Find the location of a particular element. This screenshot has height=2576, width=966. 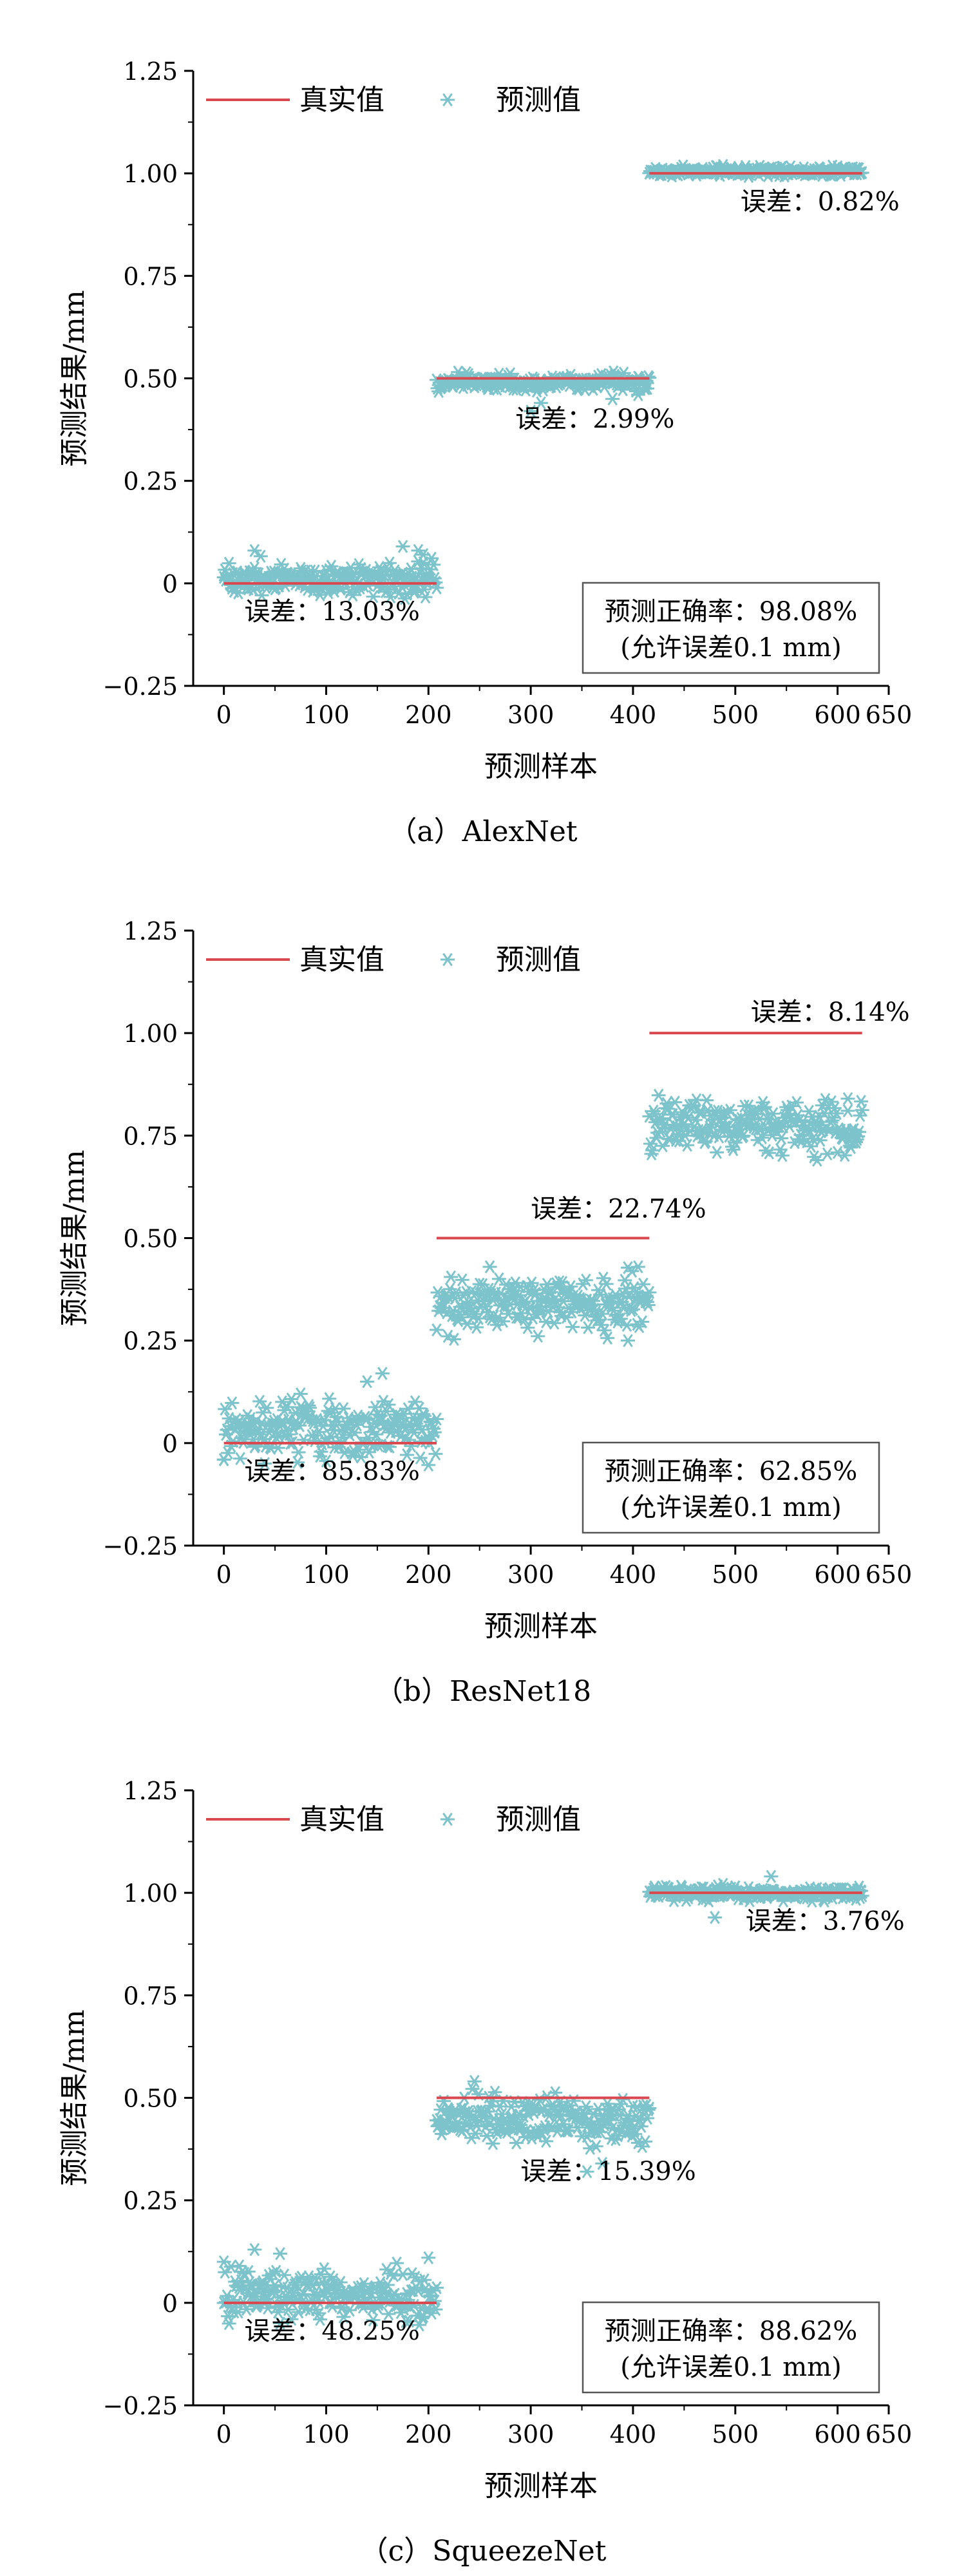

error-label: 误差：13.03% is located at coordinates (332, 612).